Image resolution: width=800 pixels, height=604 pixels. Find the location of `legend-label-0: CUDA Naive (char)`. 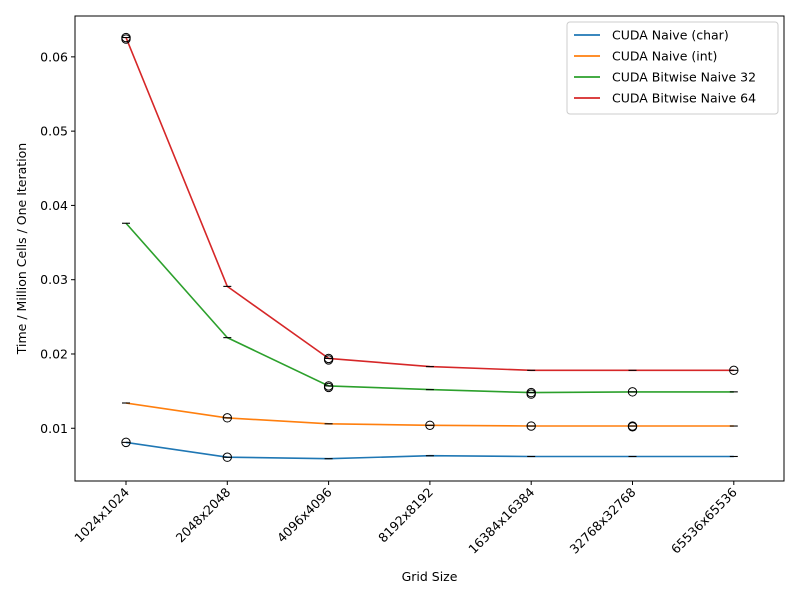

legend-label-0: CUDA Naive (char) is located at coordinates (670, 35).